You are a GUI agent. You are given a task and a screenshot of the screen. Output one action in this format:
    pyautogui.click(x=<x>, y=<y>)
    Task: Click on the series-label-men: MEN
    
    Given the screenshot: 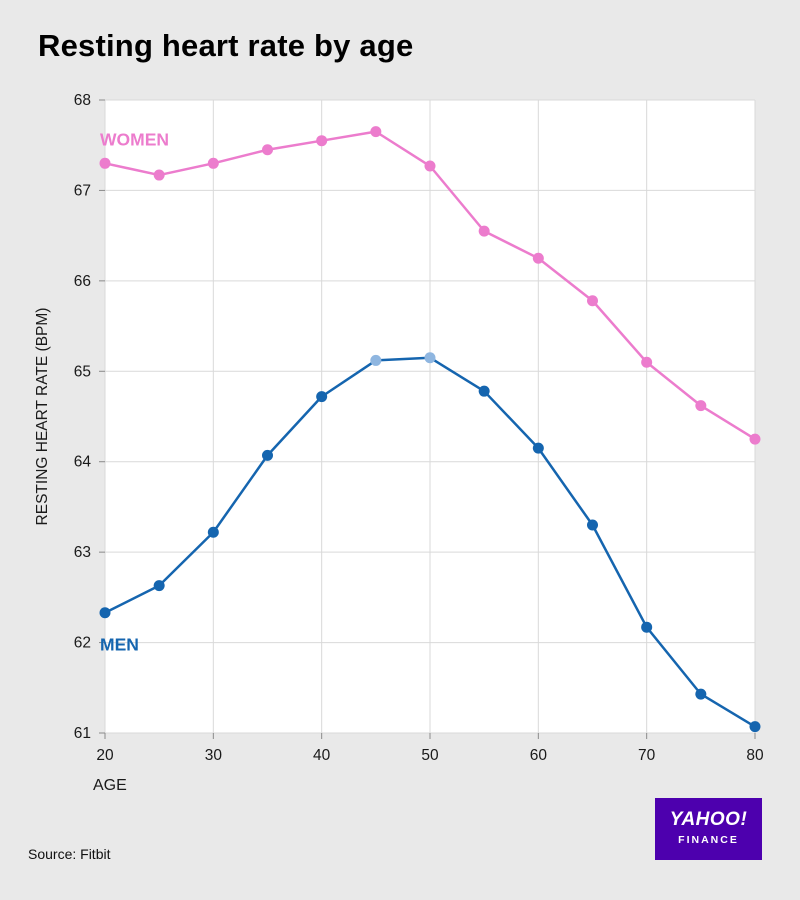 What is the action you would take?
    pyautogui.click(x=119, y=645)
    